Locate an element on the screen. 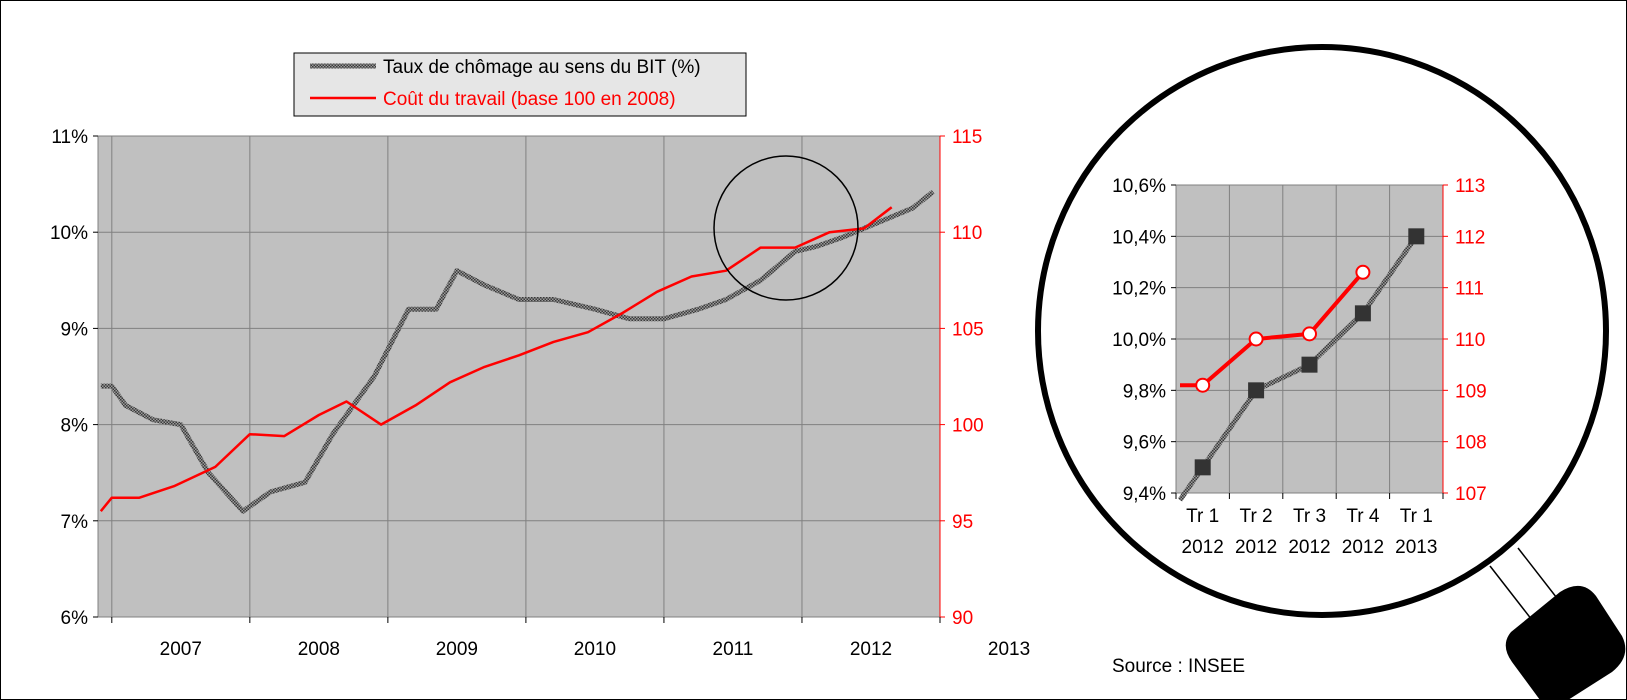  zoom-x-tick-label: Tr 2 is located at coordinates (1256, 516).